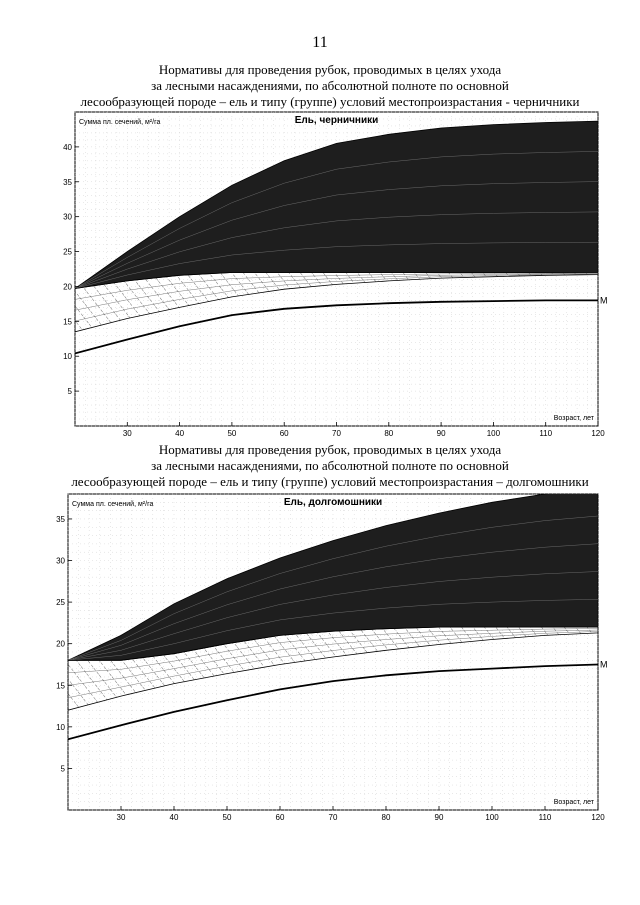  Describe the element at coordinates (333, 502) in the screenshot. I see `chart-title: Ель, долгомошники` at that location.